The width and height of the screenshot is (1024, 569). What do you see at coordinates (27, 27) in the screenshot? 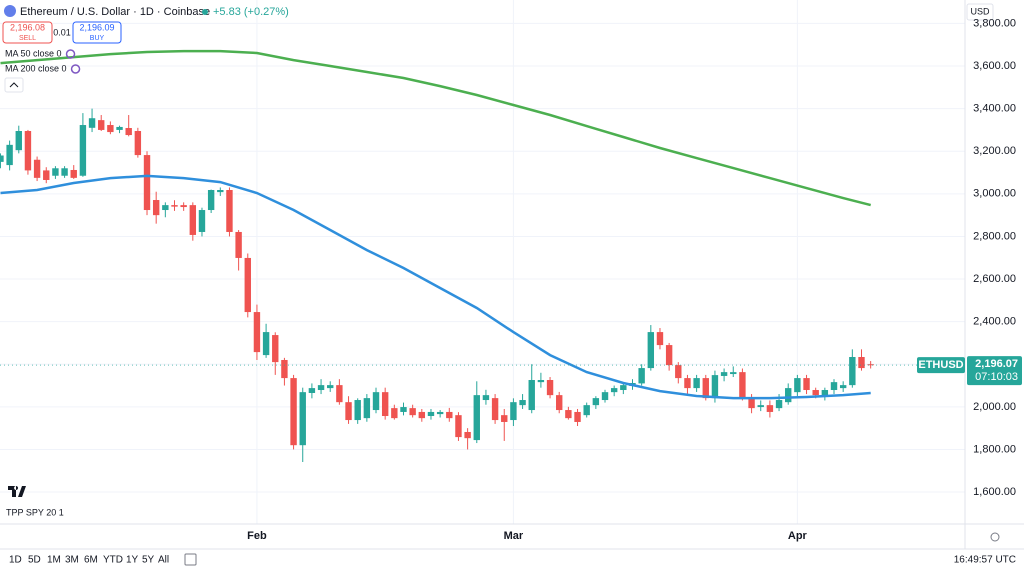
I see `sell-price: 2,196.08` at bounding box center [27, 27].